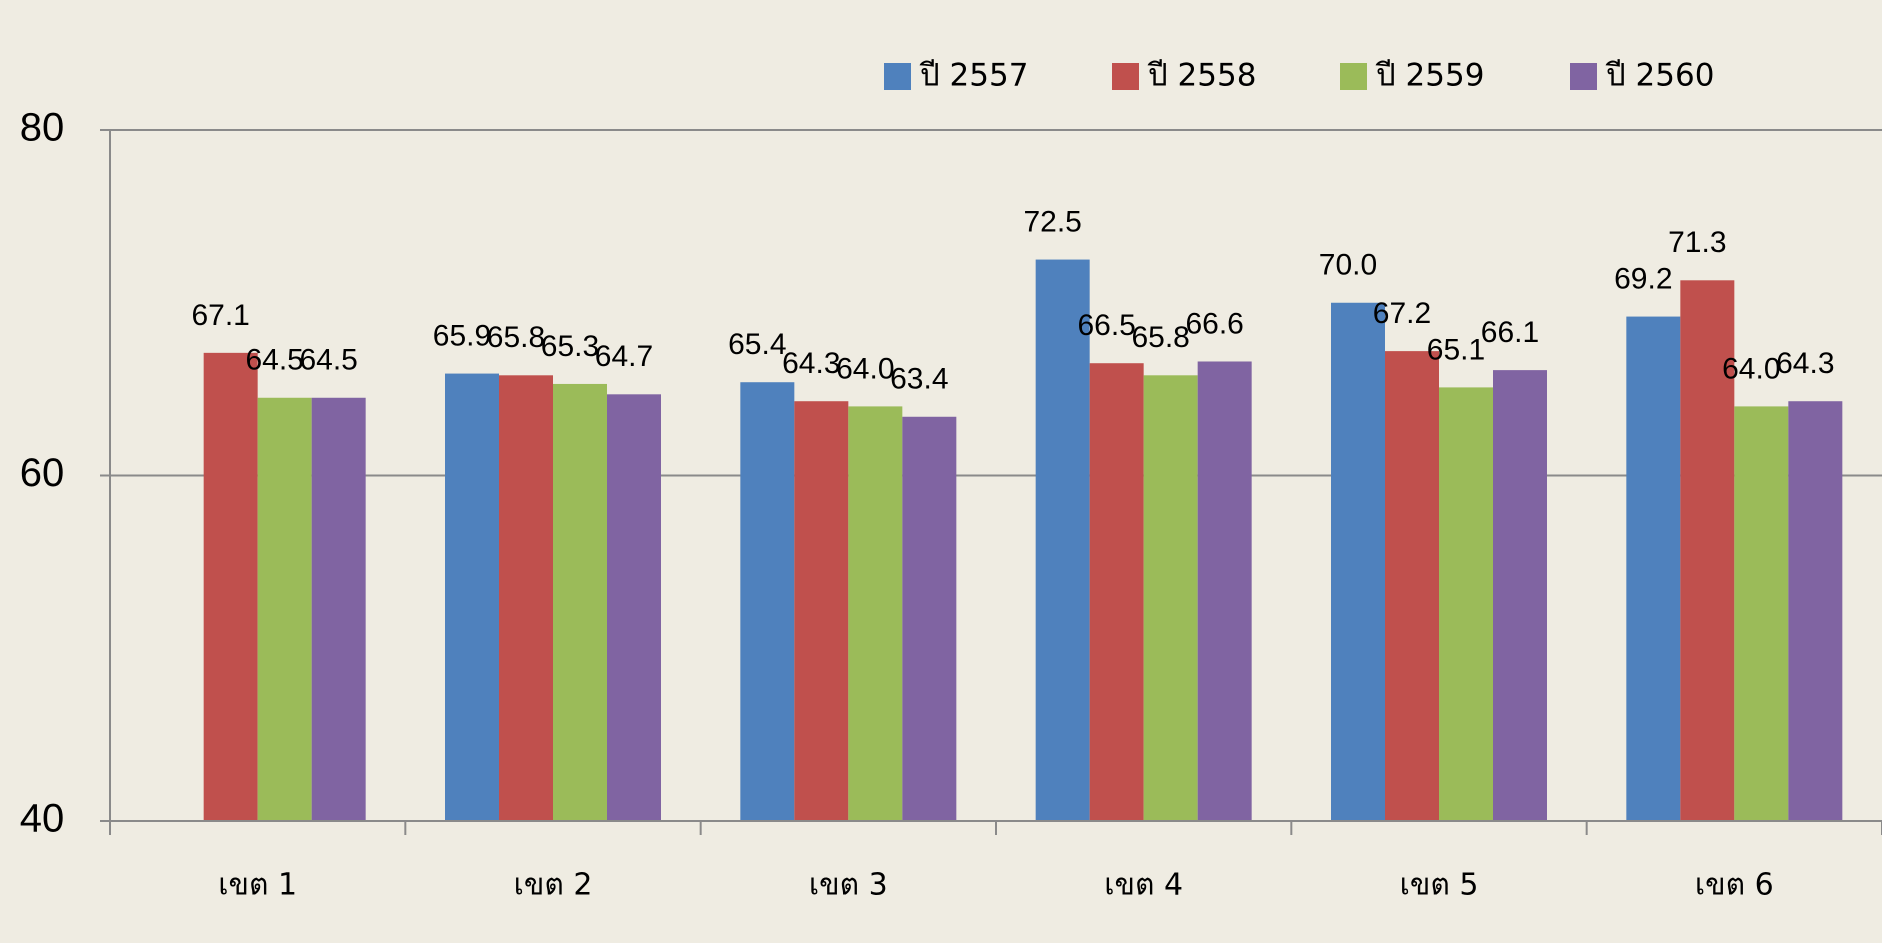 The width and height of the screenshot is (1882, 943). I want to click on x-tick-label: เขต 3, so click(848, 885).